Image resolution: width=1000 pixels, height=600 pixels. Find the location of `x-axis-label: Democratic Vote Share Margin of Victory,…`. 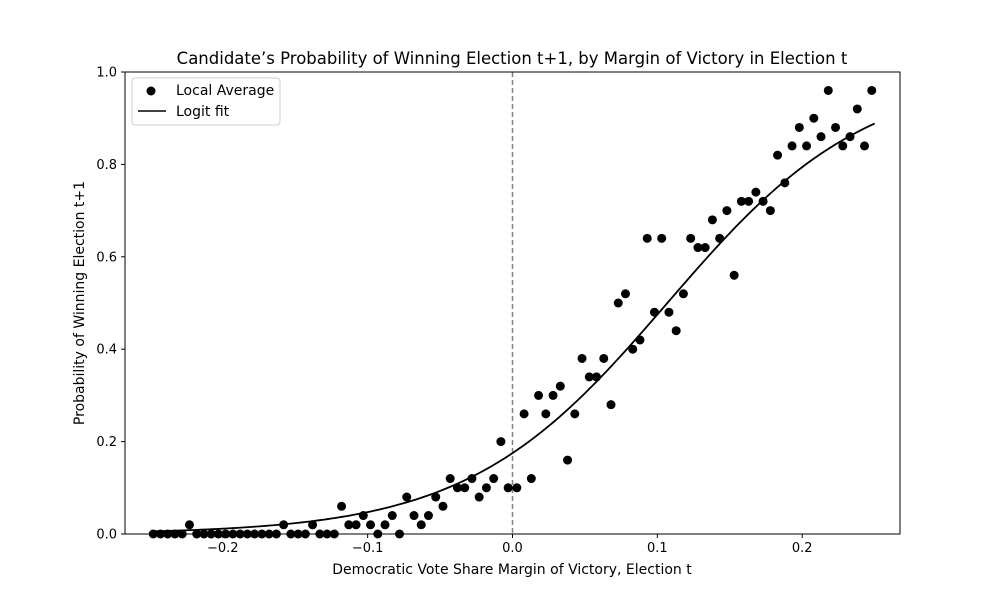

x-axis-label: Democratic Vote Share Margin of Victory,… is located at coordinates (512, 570).